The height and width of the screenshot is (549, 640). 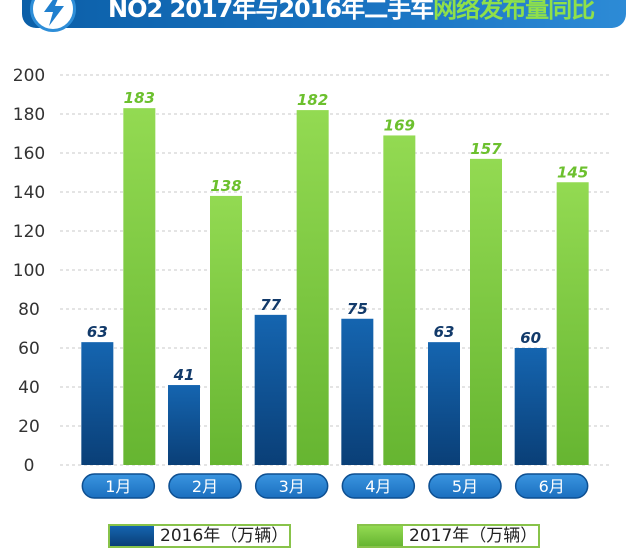 I want to click on chart-title: NO2 2017年与2016年二手车网络发布量同比, so click(x=351, y=12).